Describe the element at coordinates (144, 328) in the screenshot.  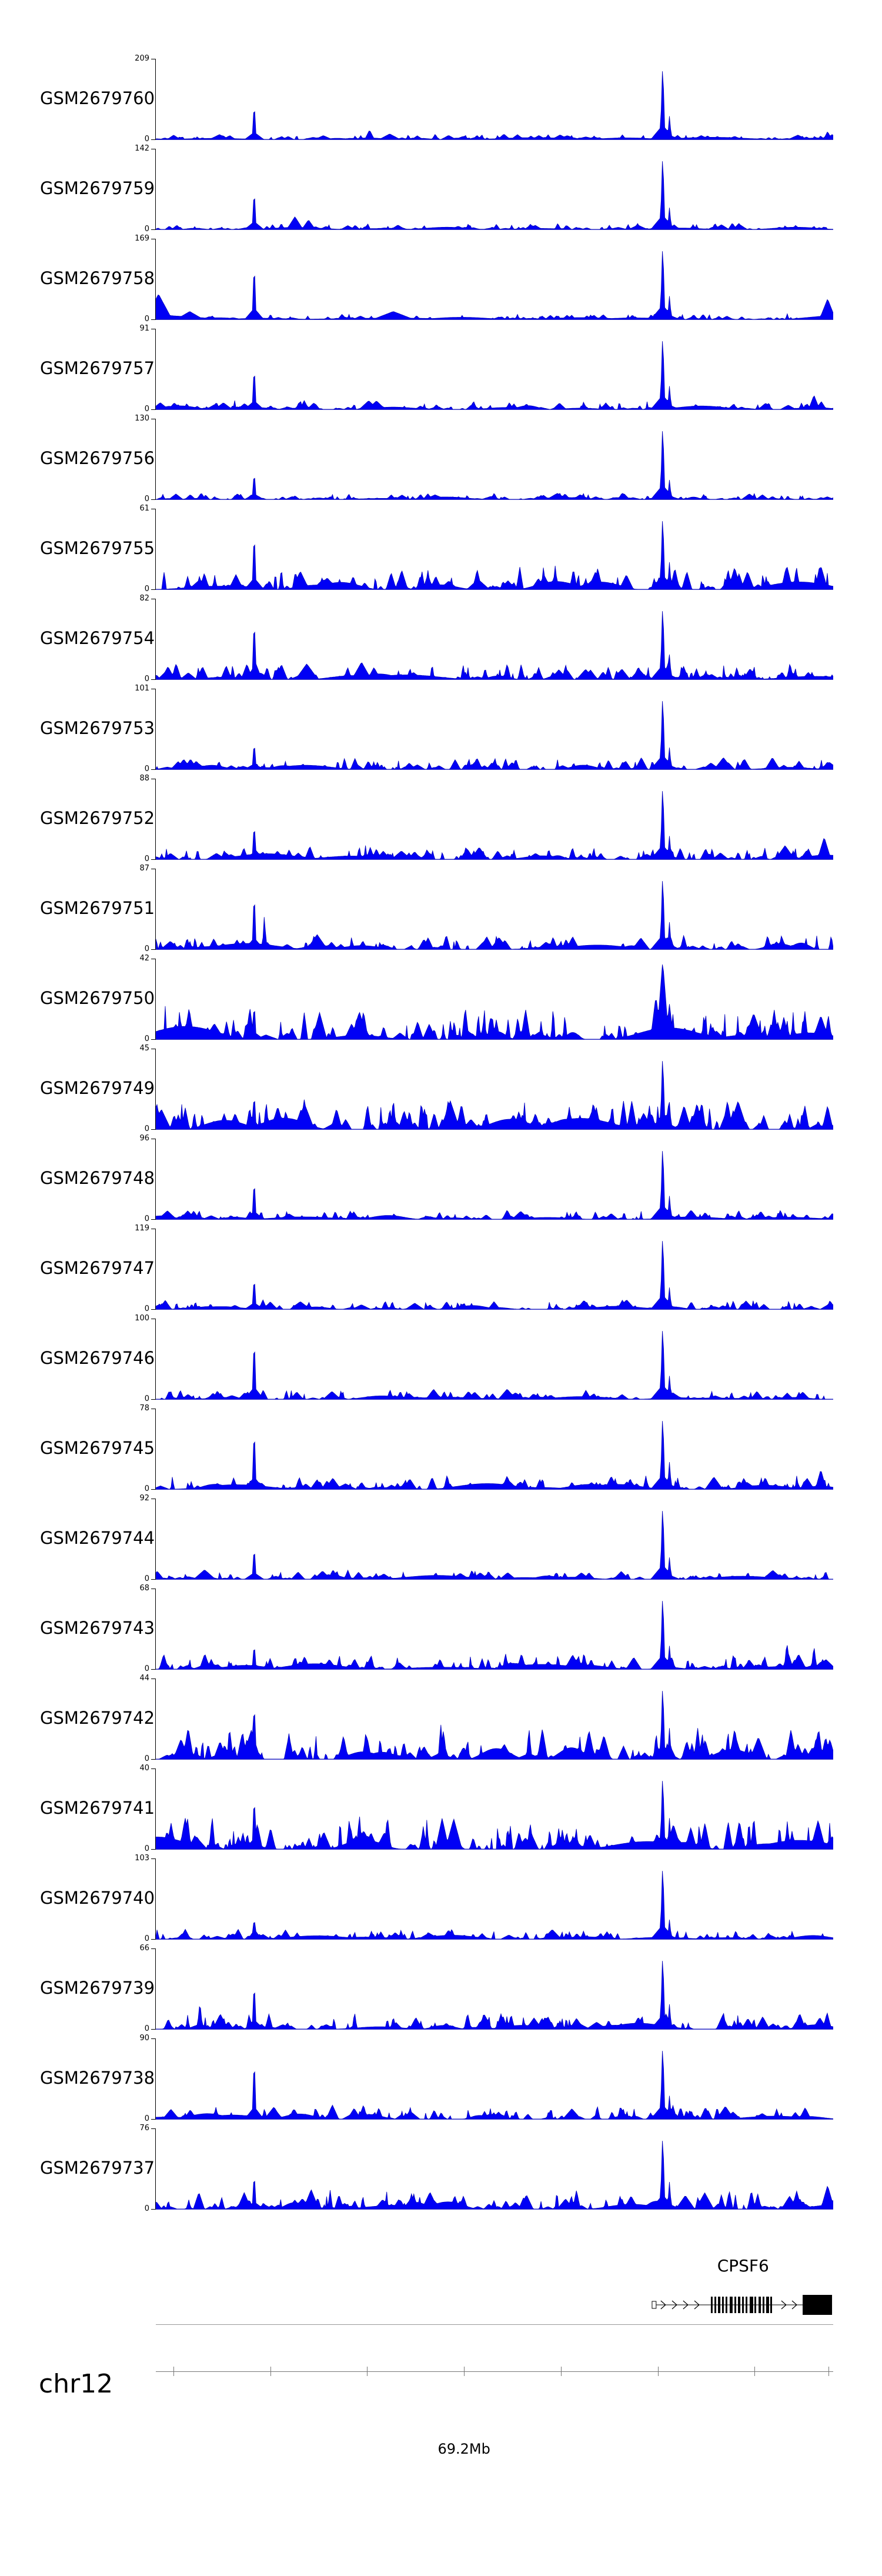
I see `track-ymax-label: 91` at that location.